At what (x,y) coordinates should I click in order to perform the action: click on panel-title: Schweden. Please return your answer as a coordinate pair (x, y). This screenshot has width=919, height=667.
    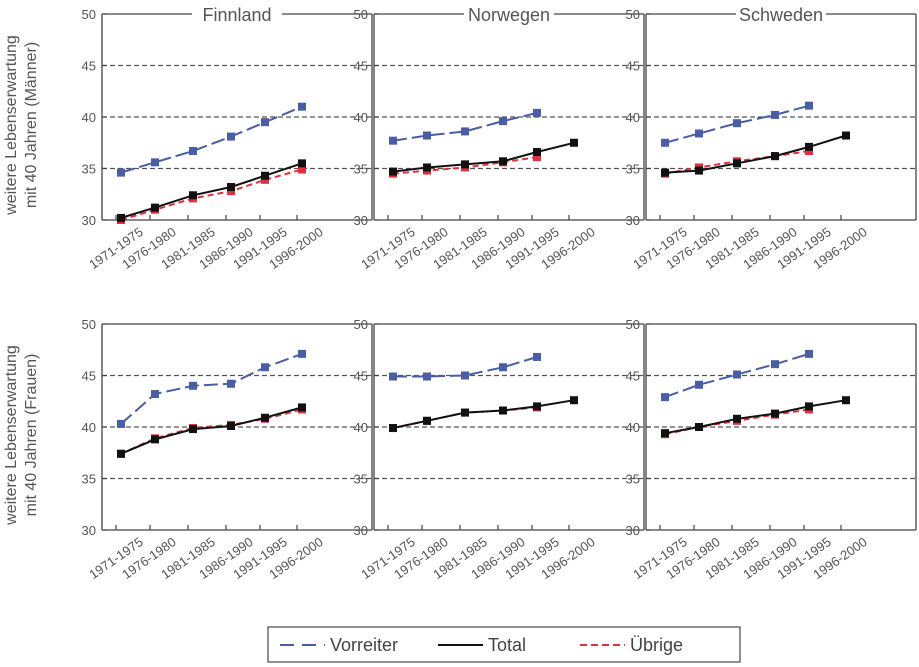
    Looking at the image, I should click on (781, 15).